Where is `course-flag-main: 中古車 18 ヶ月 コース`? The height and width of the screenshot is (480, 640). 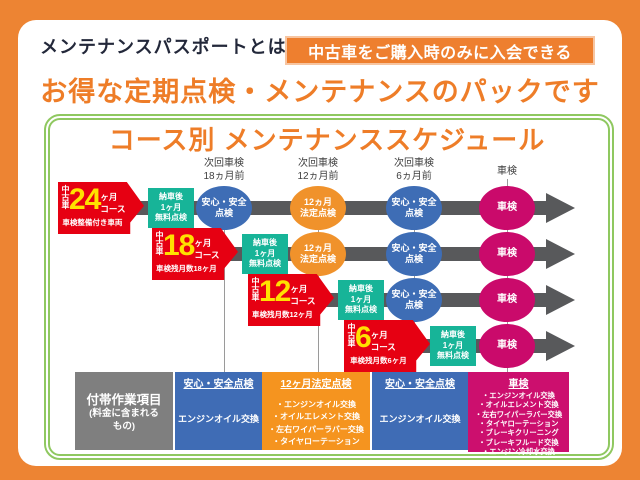
course-flag-main: 中古車 18 ヶ月 コース is located at coordinates (195, 246).